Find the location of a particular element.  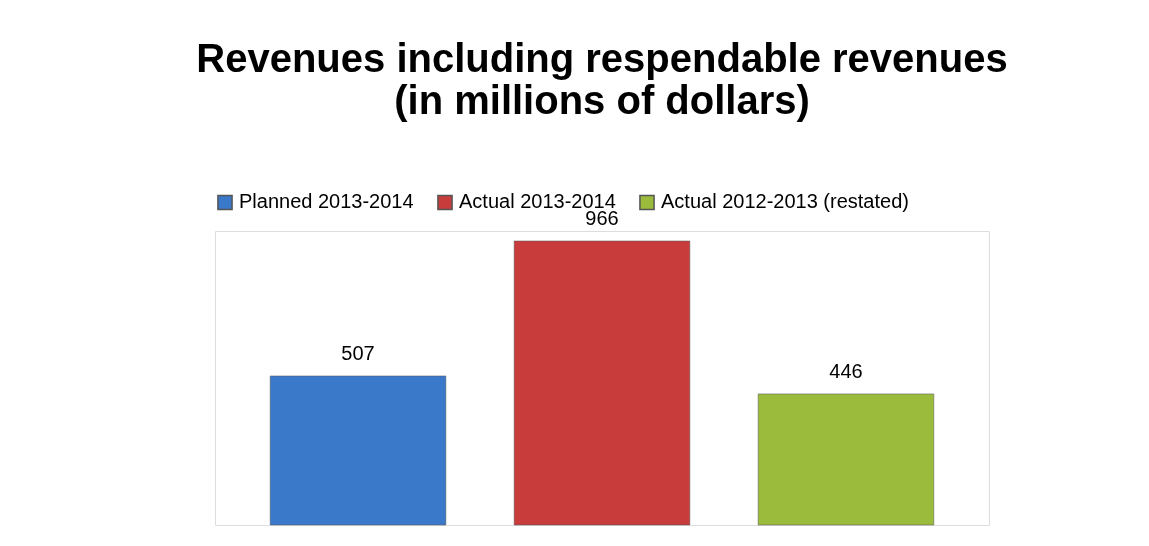

data-label: 446 is located at coordinates (846, 370).